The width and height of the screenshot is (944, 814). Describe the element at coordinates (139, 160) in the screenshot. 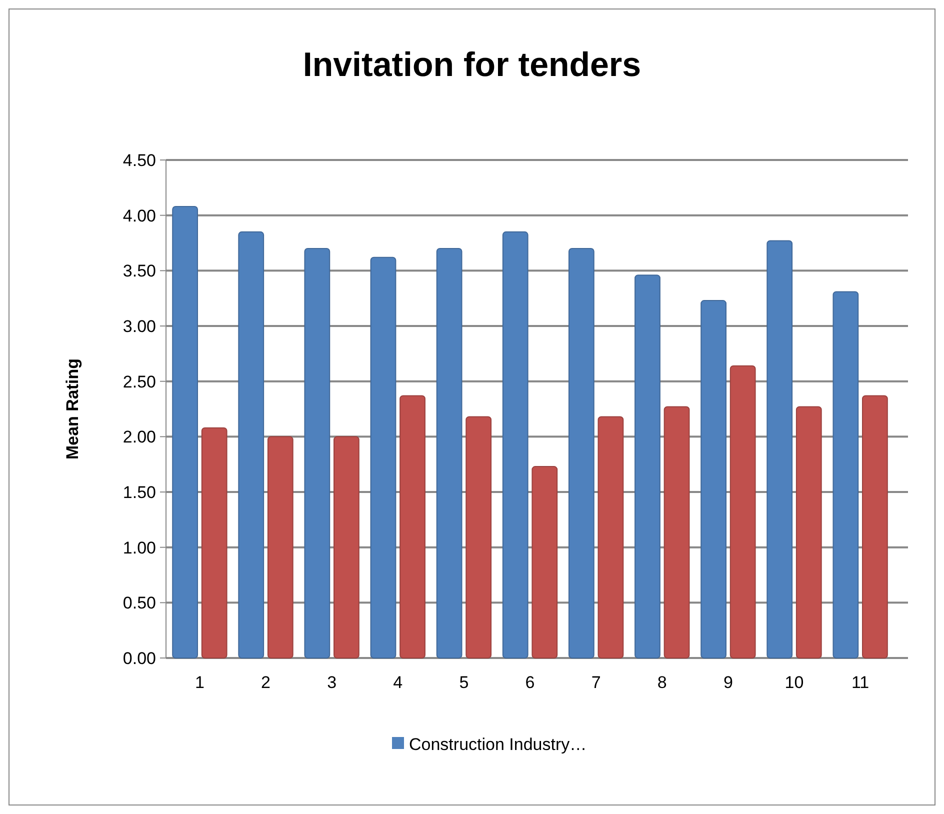

I see `y-tick-label: 4.50` at that location.